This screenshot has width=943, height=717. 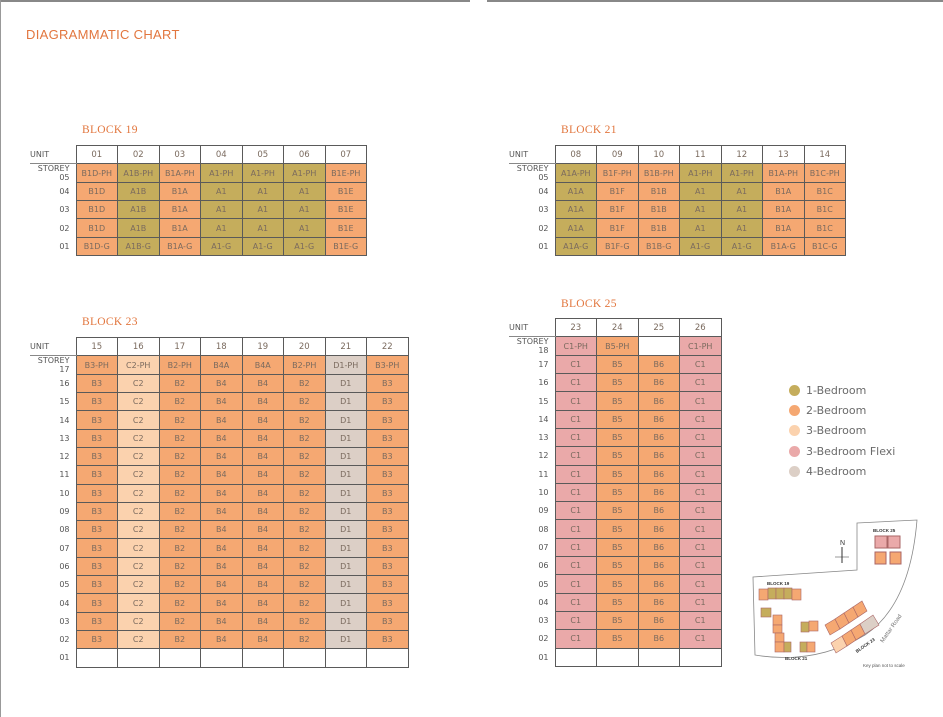 I want to click on unit-header: 06, so click(x=304, y=154).